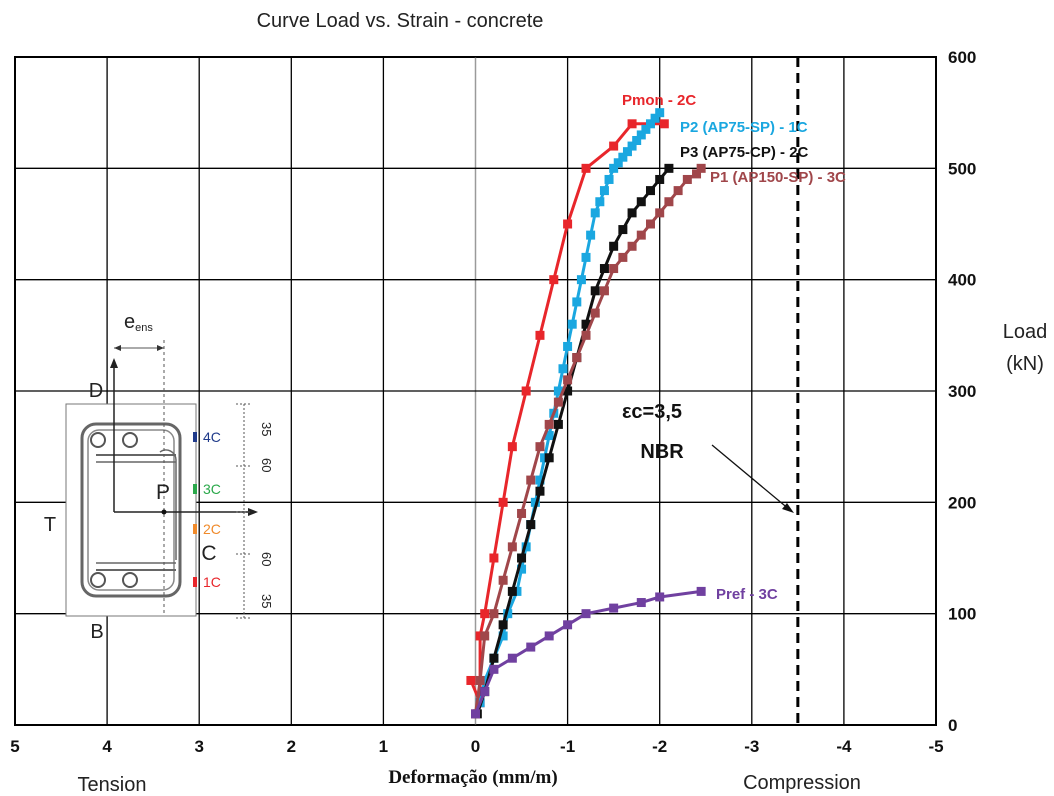 The image size is (1054, 796). Describe the element at coordinates (1025, 332) in the screenshot. I see `y-axis-label-line1: Load` at that location.